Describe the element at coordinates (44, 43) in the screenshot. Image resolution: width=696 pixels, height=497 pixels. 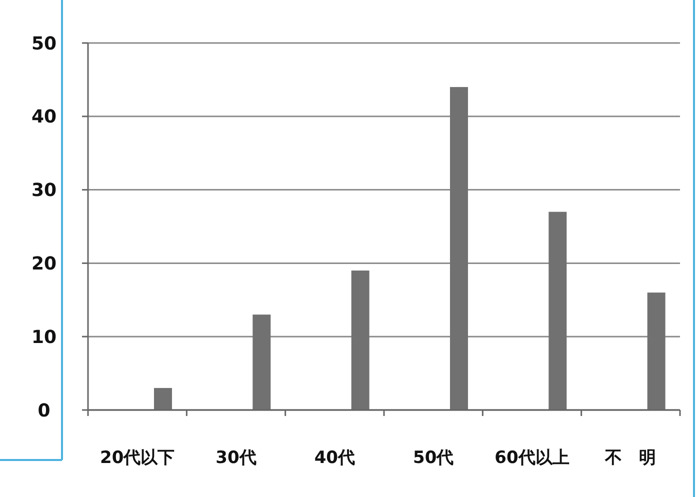
I see `y-tick-label: 50` at that location.